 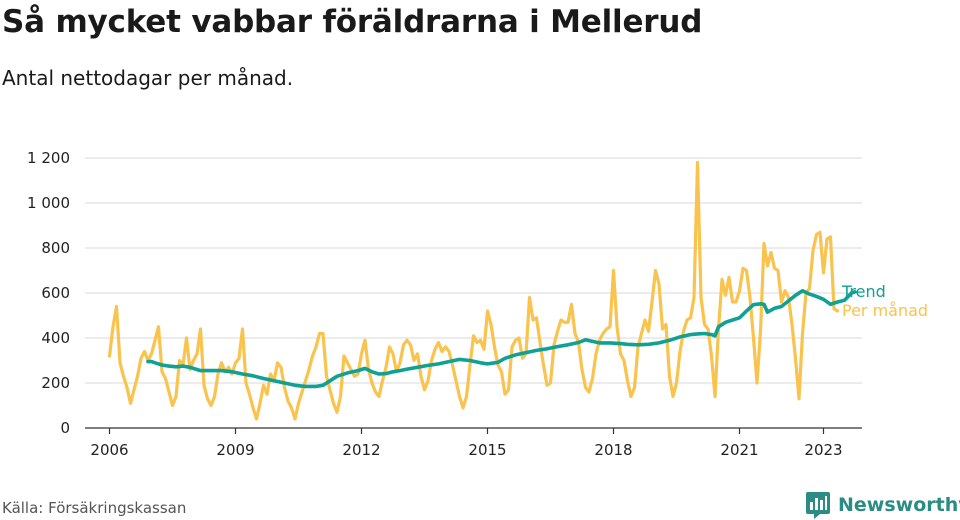 I want to click on x-tick-label: 2009, so click(x=235, y=450).